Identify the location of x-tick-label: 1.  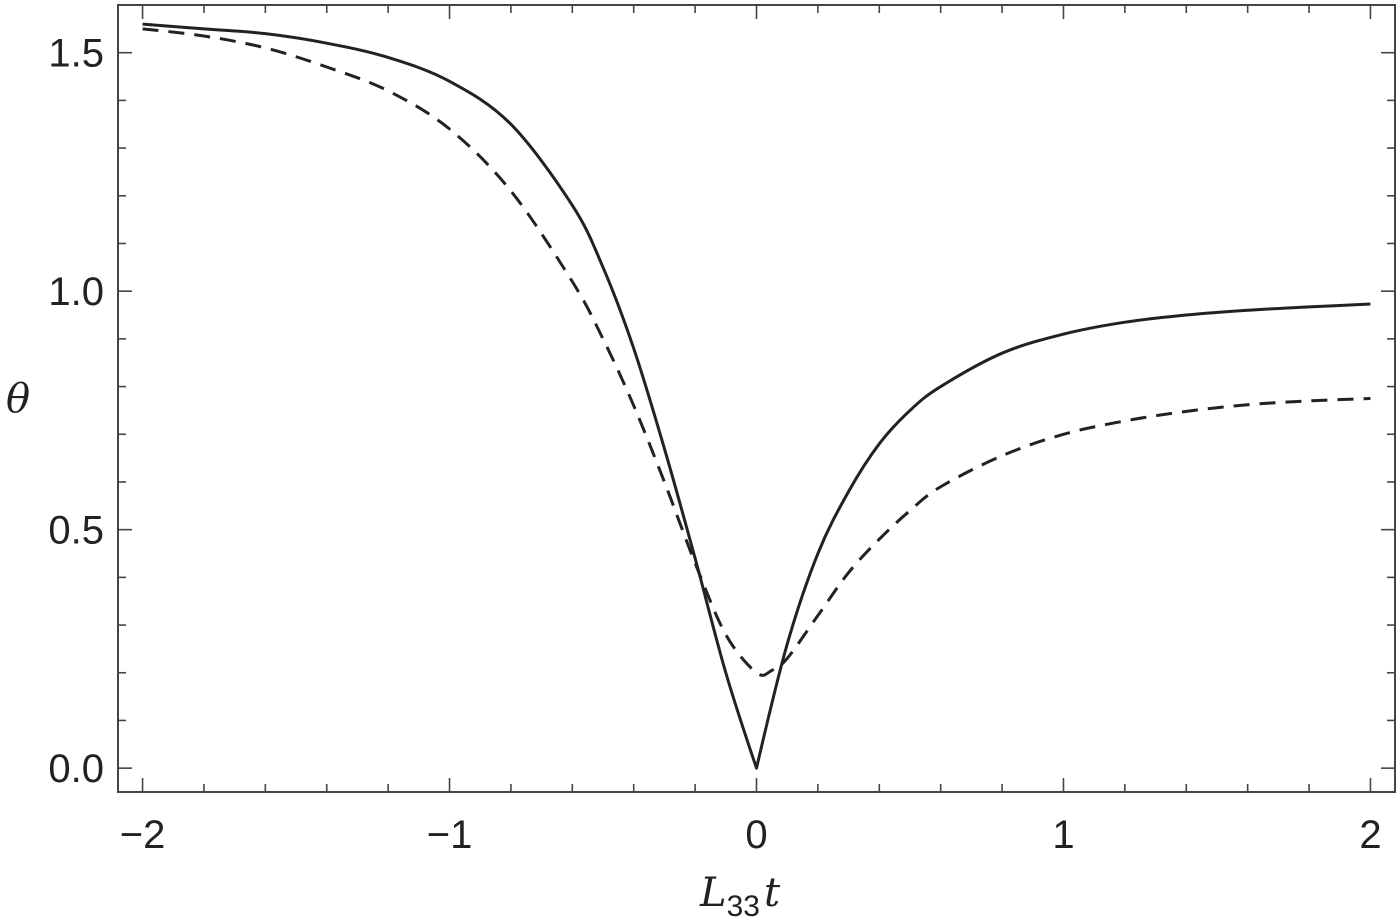
(1063, 835).